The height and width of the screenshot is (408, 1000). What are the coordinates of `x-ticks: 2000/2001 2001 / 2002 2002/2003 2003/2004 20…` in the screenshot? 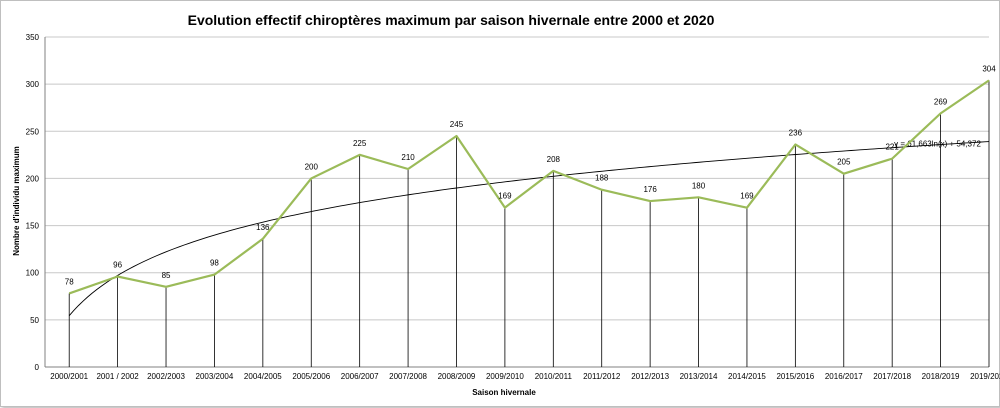 It's located at (525, 376).